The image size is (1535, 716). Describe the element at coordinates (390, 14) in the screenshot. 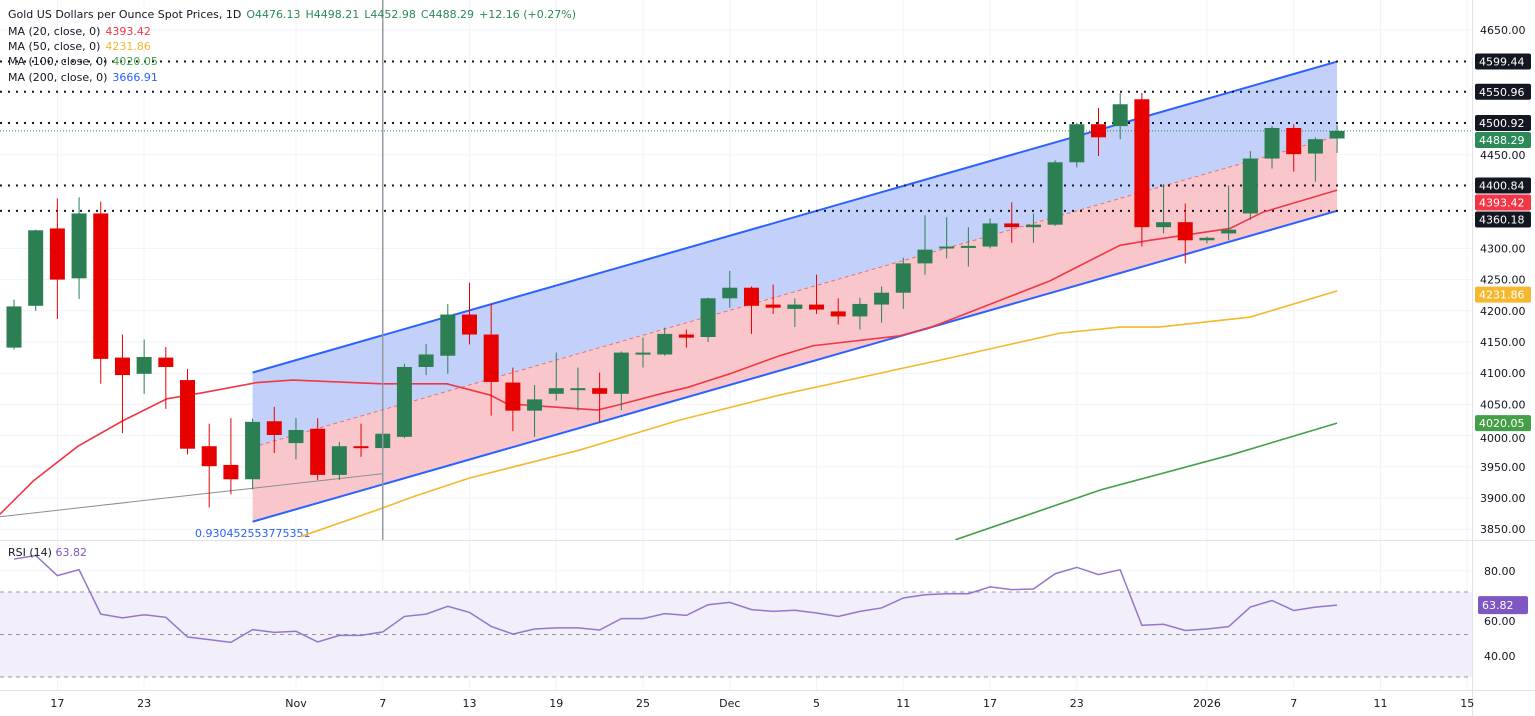

I see `low-value: L4452.98` at that location.